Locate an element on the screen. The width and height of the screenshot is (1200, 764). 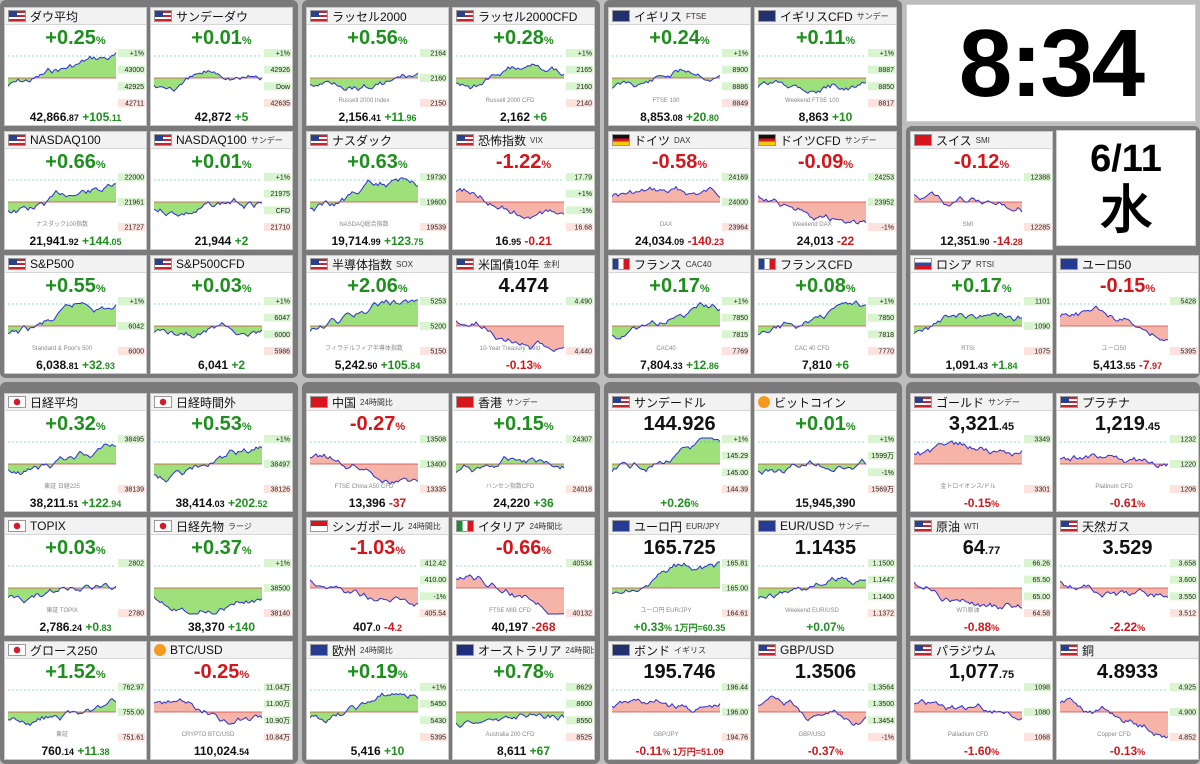
tick-label: 755.00 is located at coordinates (134, 713).